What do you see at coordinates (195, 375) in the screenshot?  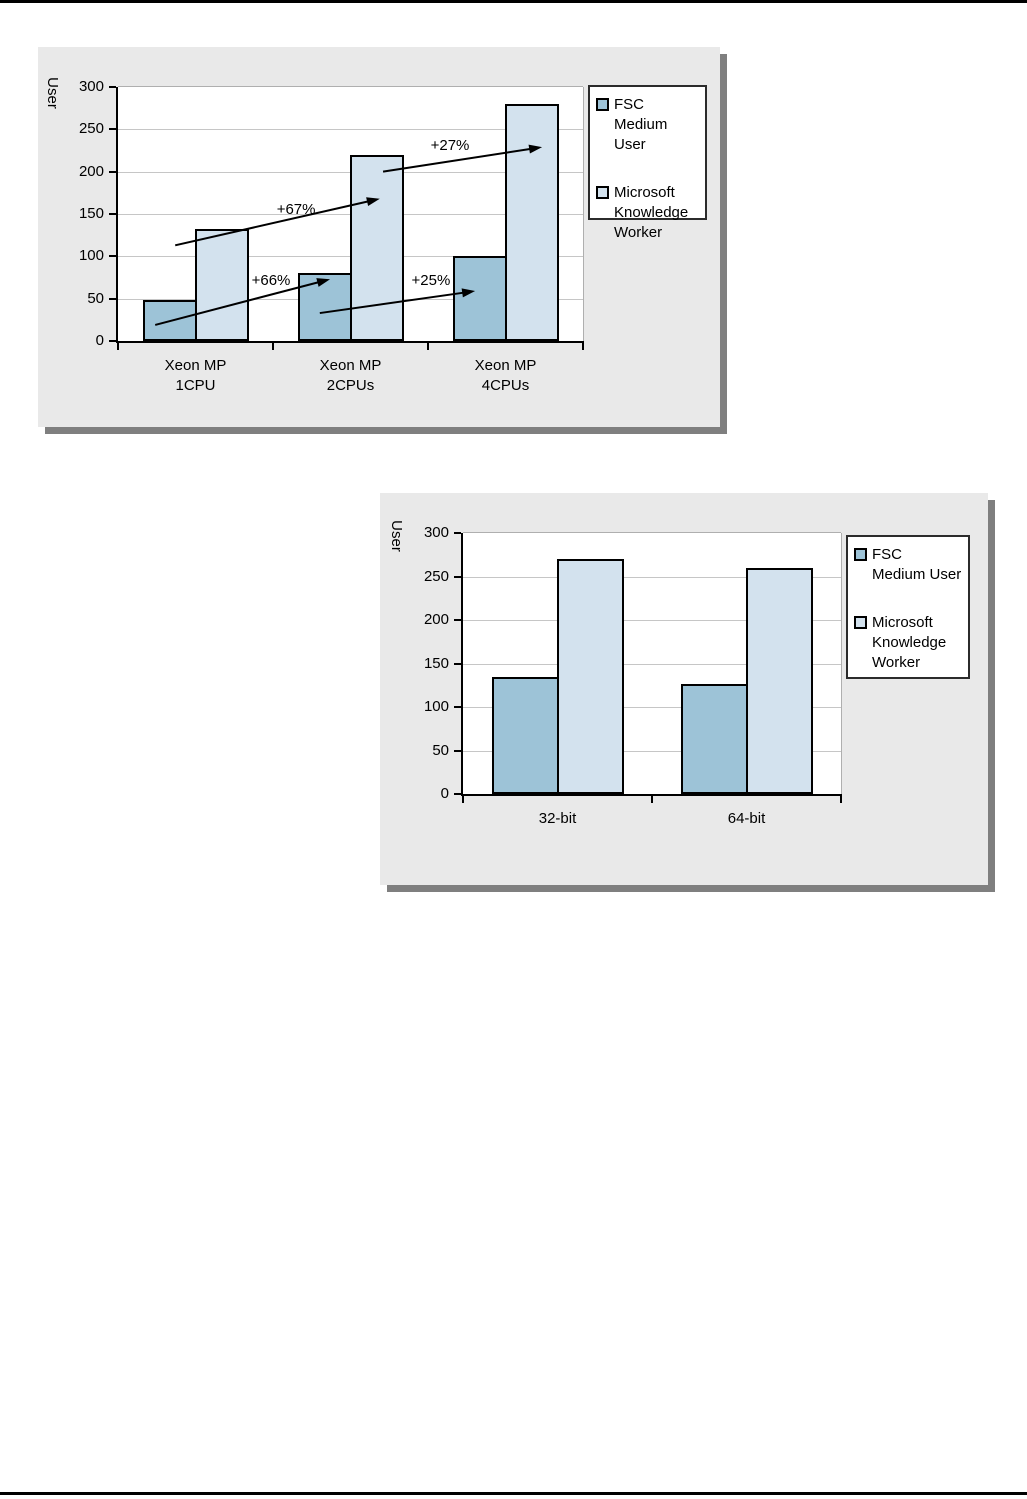 I see `x-category-label: Xeon MP 1CPU` at bounding box center [195, 375].